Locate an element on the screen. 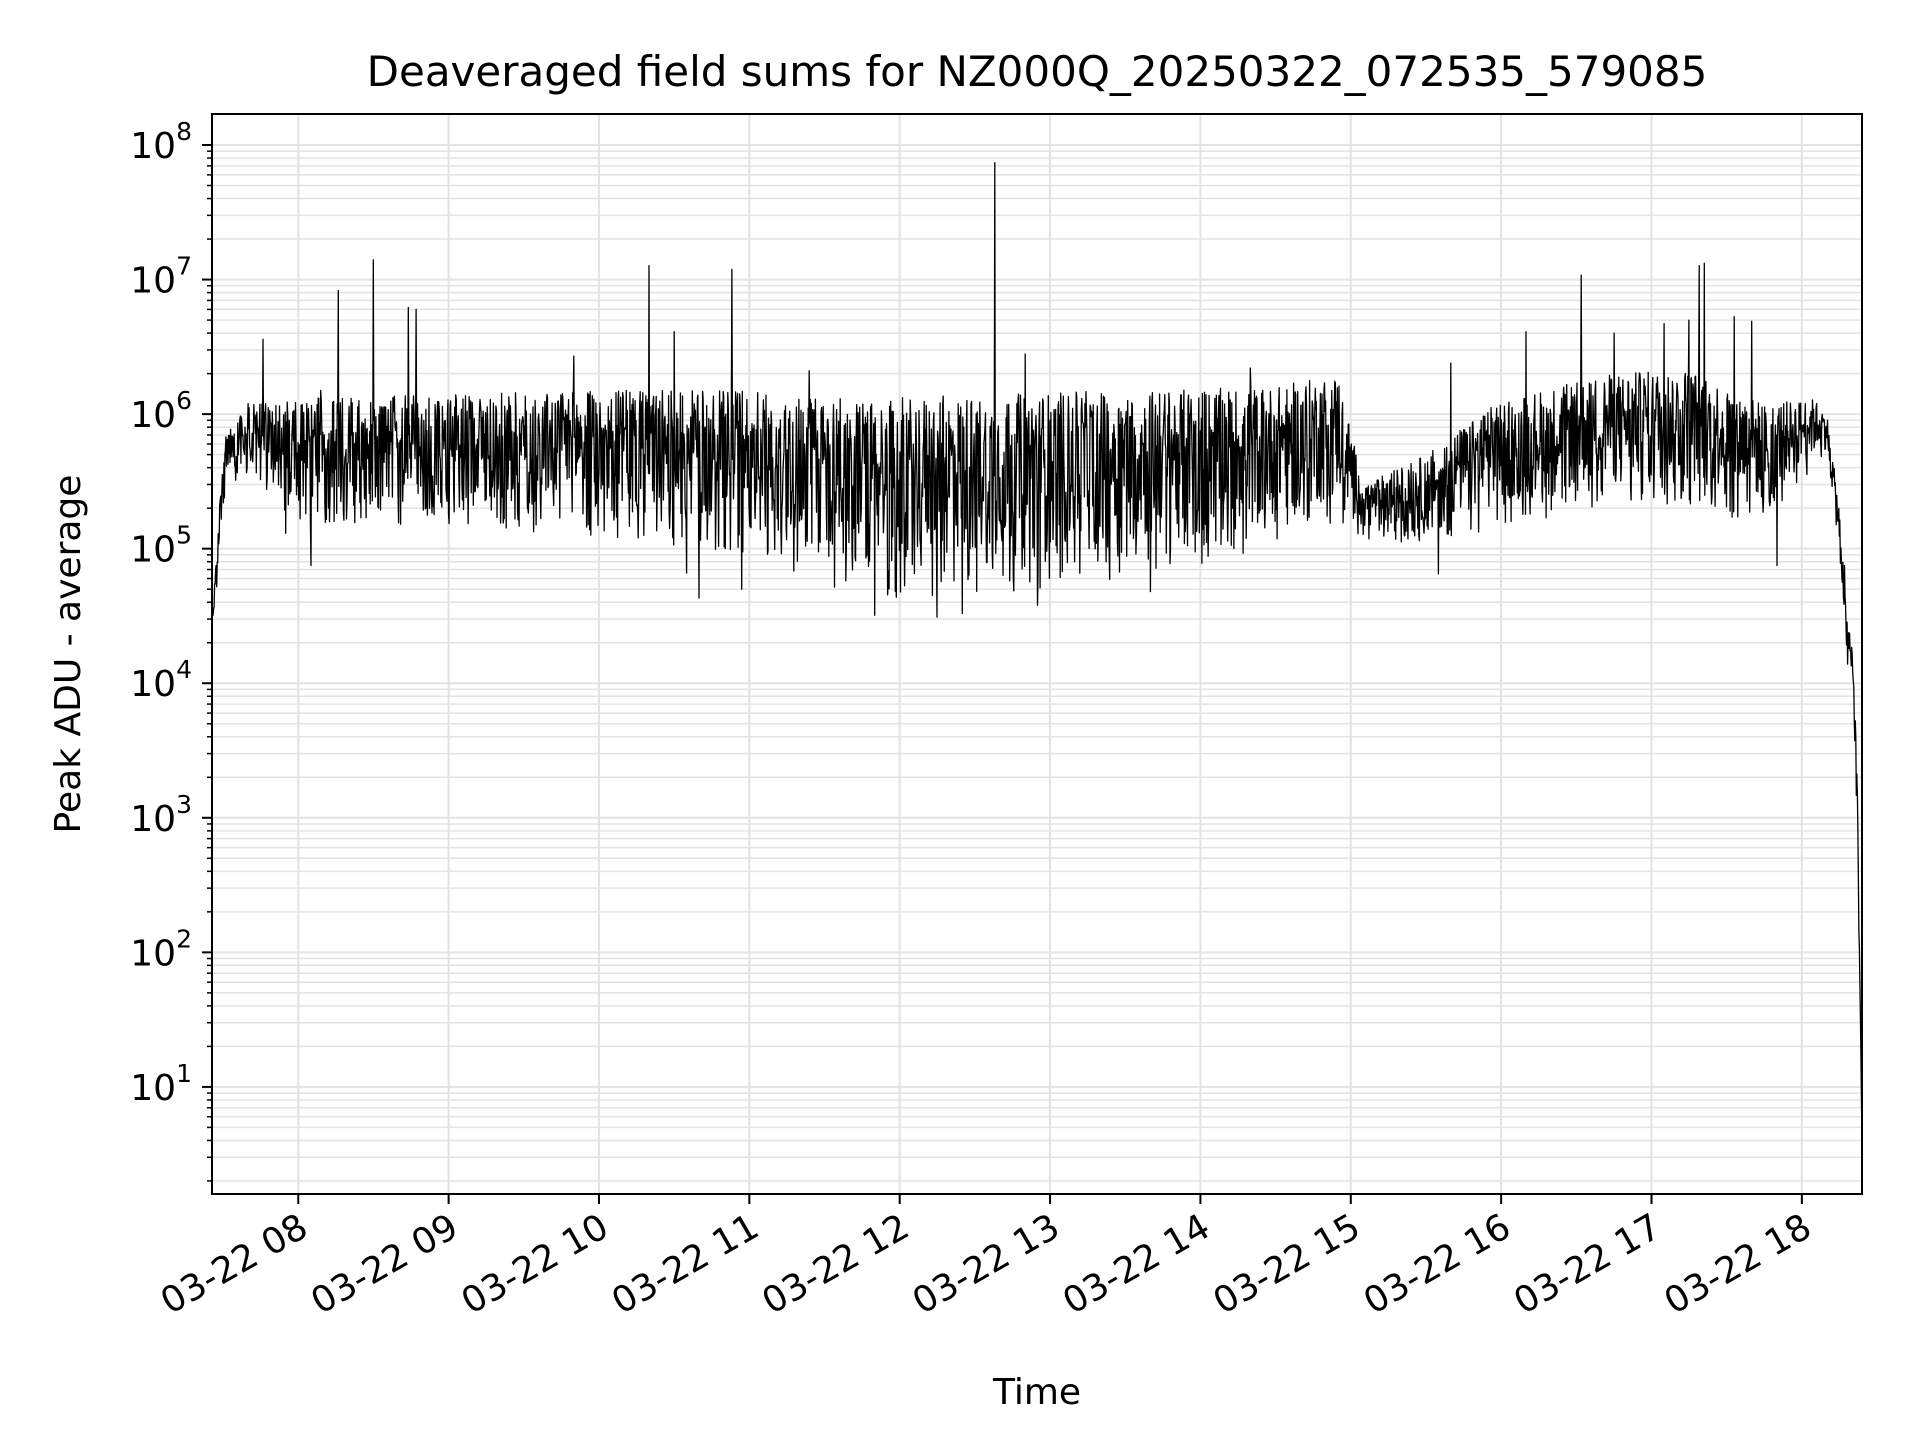  y-tick-label: 10⁶ is located at coordinates (161, 411).